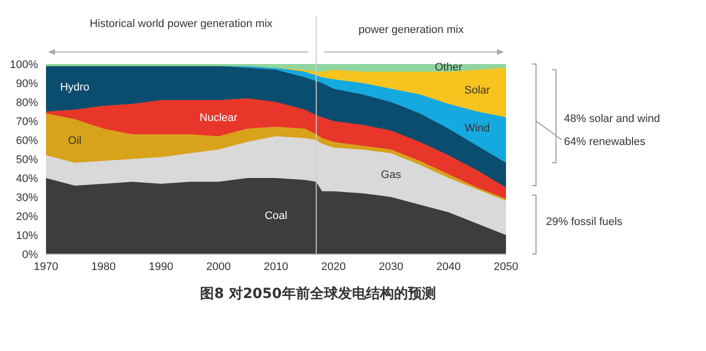 The image size is (706, 351). I want to click on text: 48% solar and wind, so click(612, 119).